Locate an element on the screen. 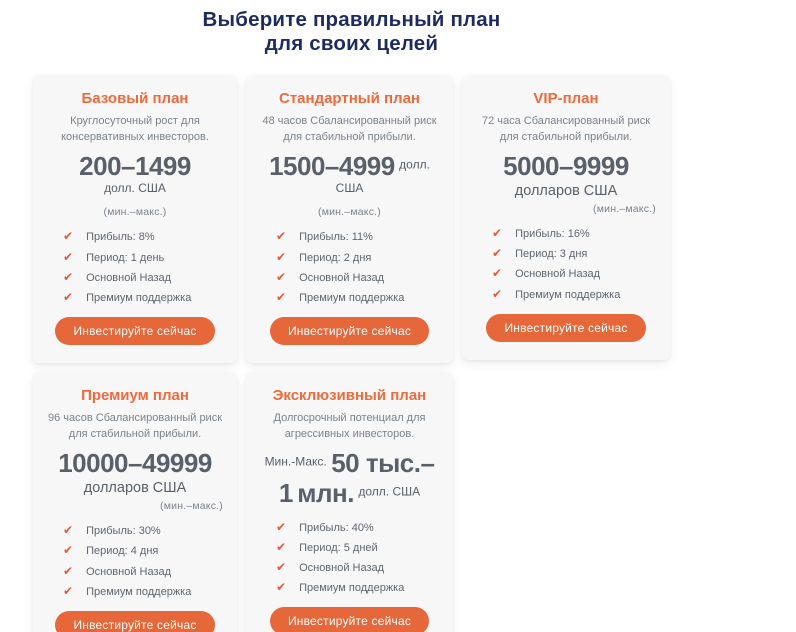 The image size is (796, 632). page-title: Выберите правильный план для своих целей is located at coordinates (351, 32).